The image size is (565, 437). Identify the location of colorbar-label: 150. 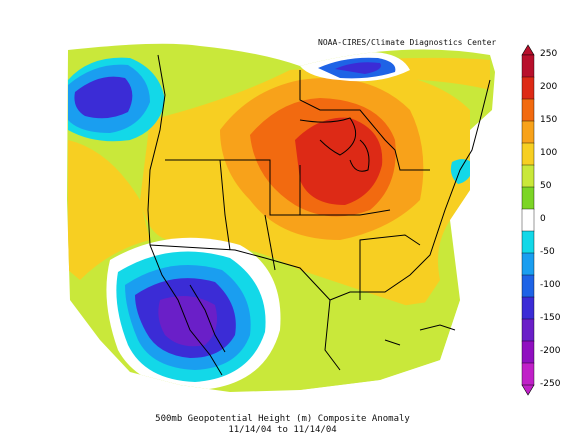
(549, 120).